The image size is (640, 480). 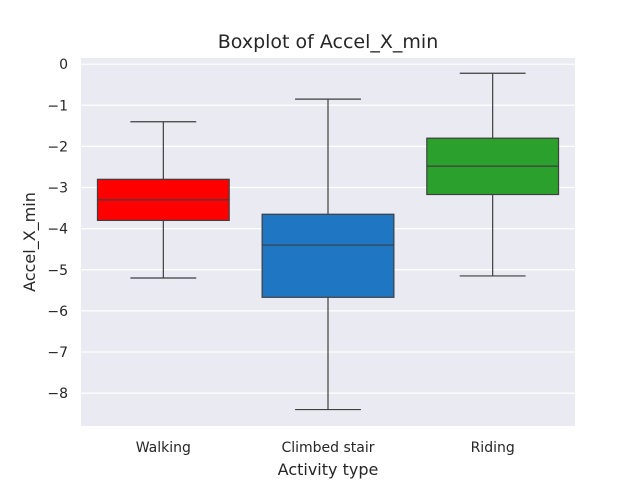 What do you see at coordinates (57, 106) in the screenshot?
I see `y-tick-label: −1` at bounding box center [57, 106].